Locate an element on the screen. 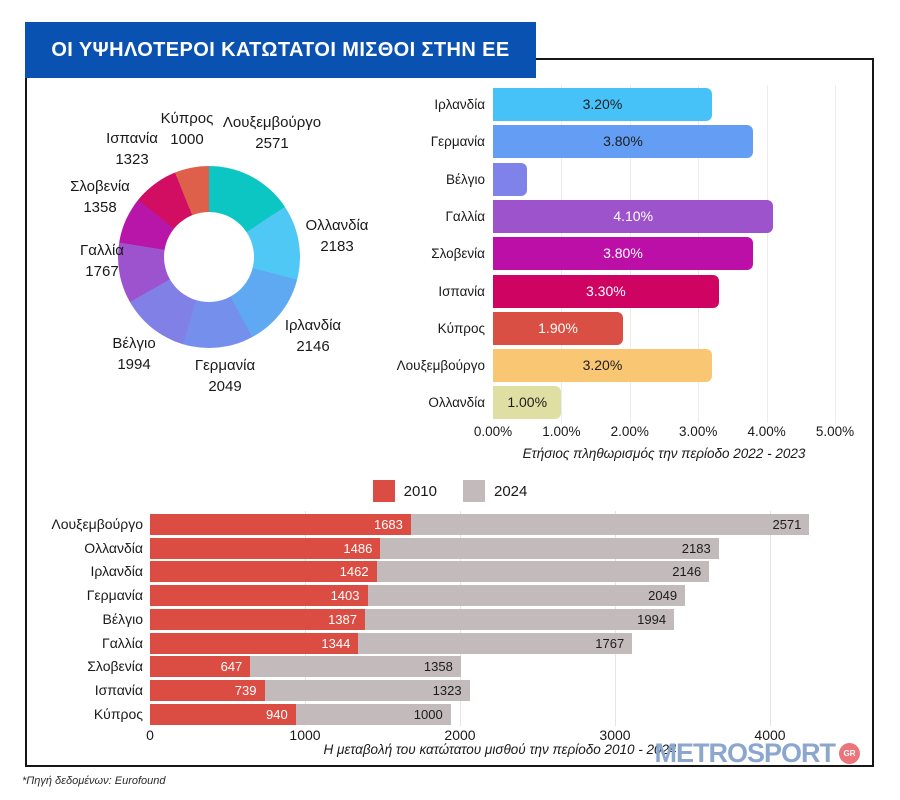 This screenshot has height=800, width=900. donut-label-value: 2571 is located at coordinates (272, 143).